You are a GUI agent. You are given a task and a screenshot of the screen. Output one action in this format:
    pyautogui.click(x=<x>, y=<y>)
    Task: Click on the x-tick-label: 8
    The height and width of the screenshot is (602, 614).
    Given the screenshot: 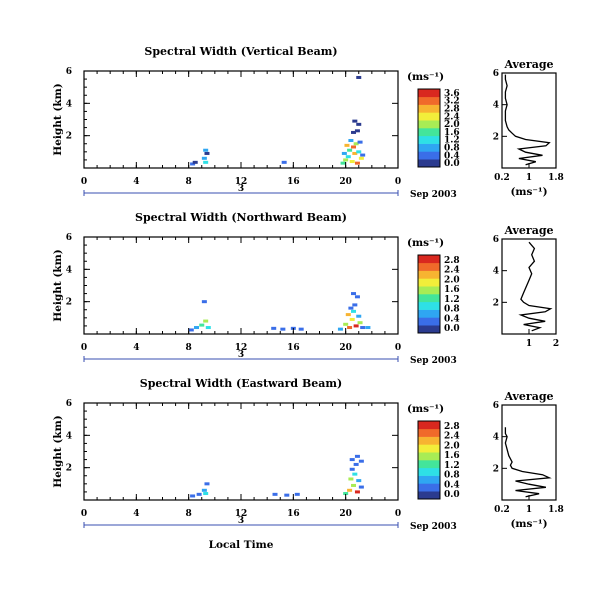 What is the action you would take?
    pyautogui.click(x=189, y=182)
    